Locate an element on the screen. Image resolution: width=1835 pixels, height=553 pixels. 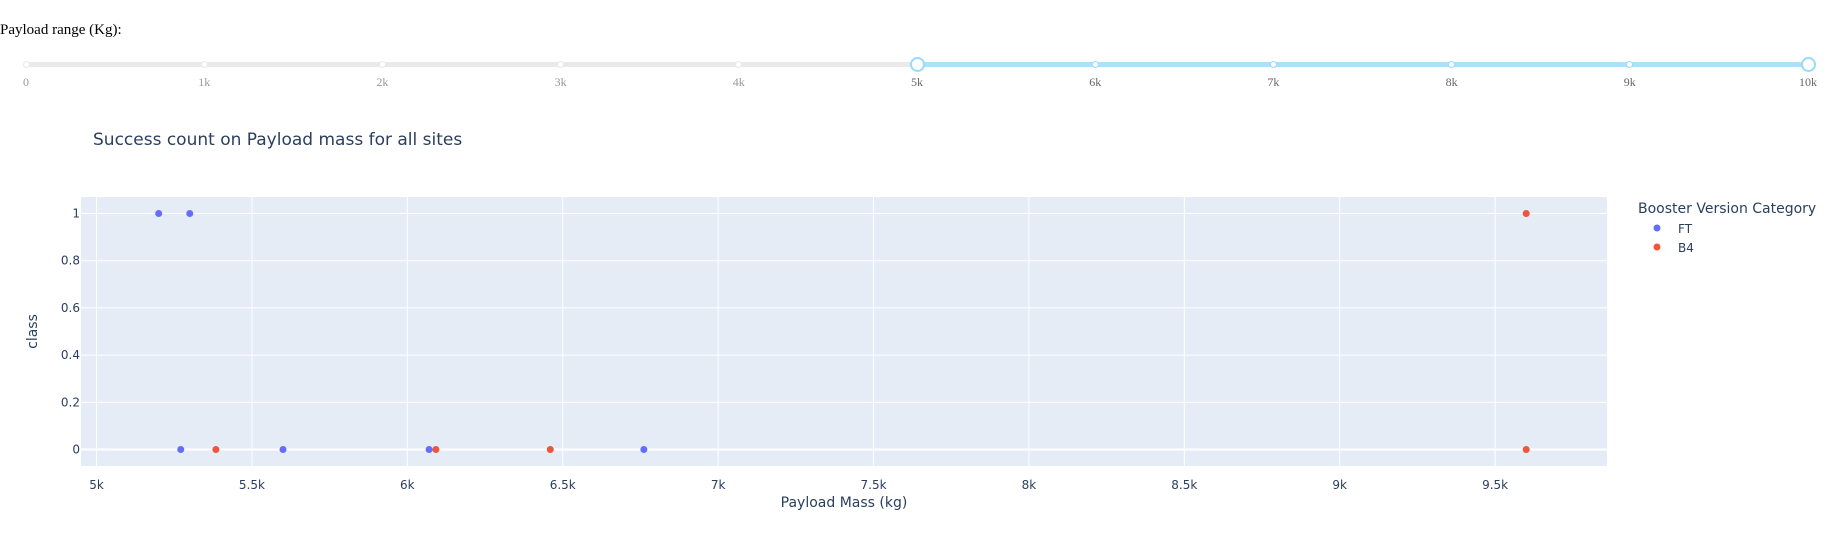
x-tick-label: 8.5k is located at coordinates (1184, 485).